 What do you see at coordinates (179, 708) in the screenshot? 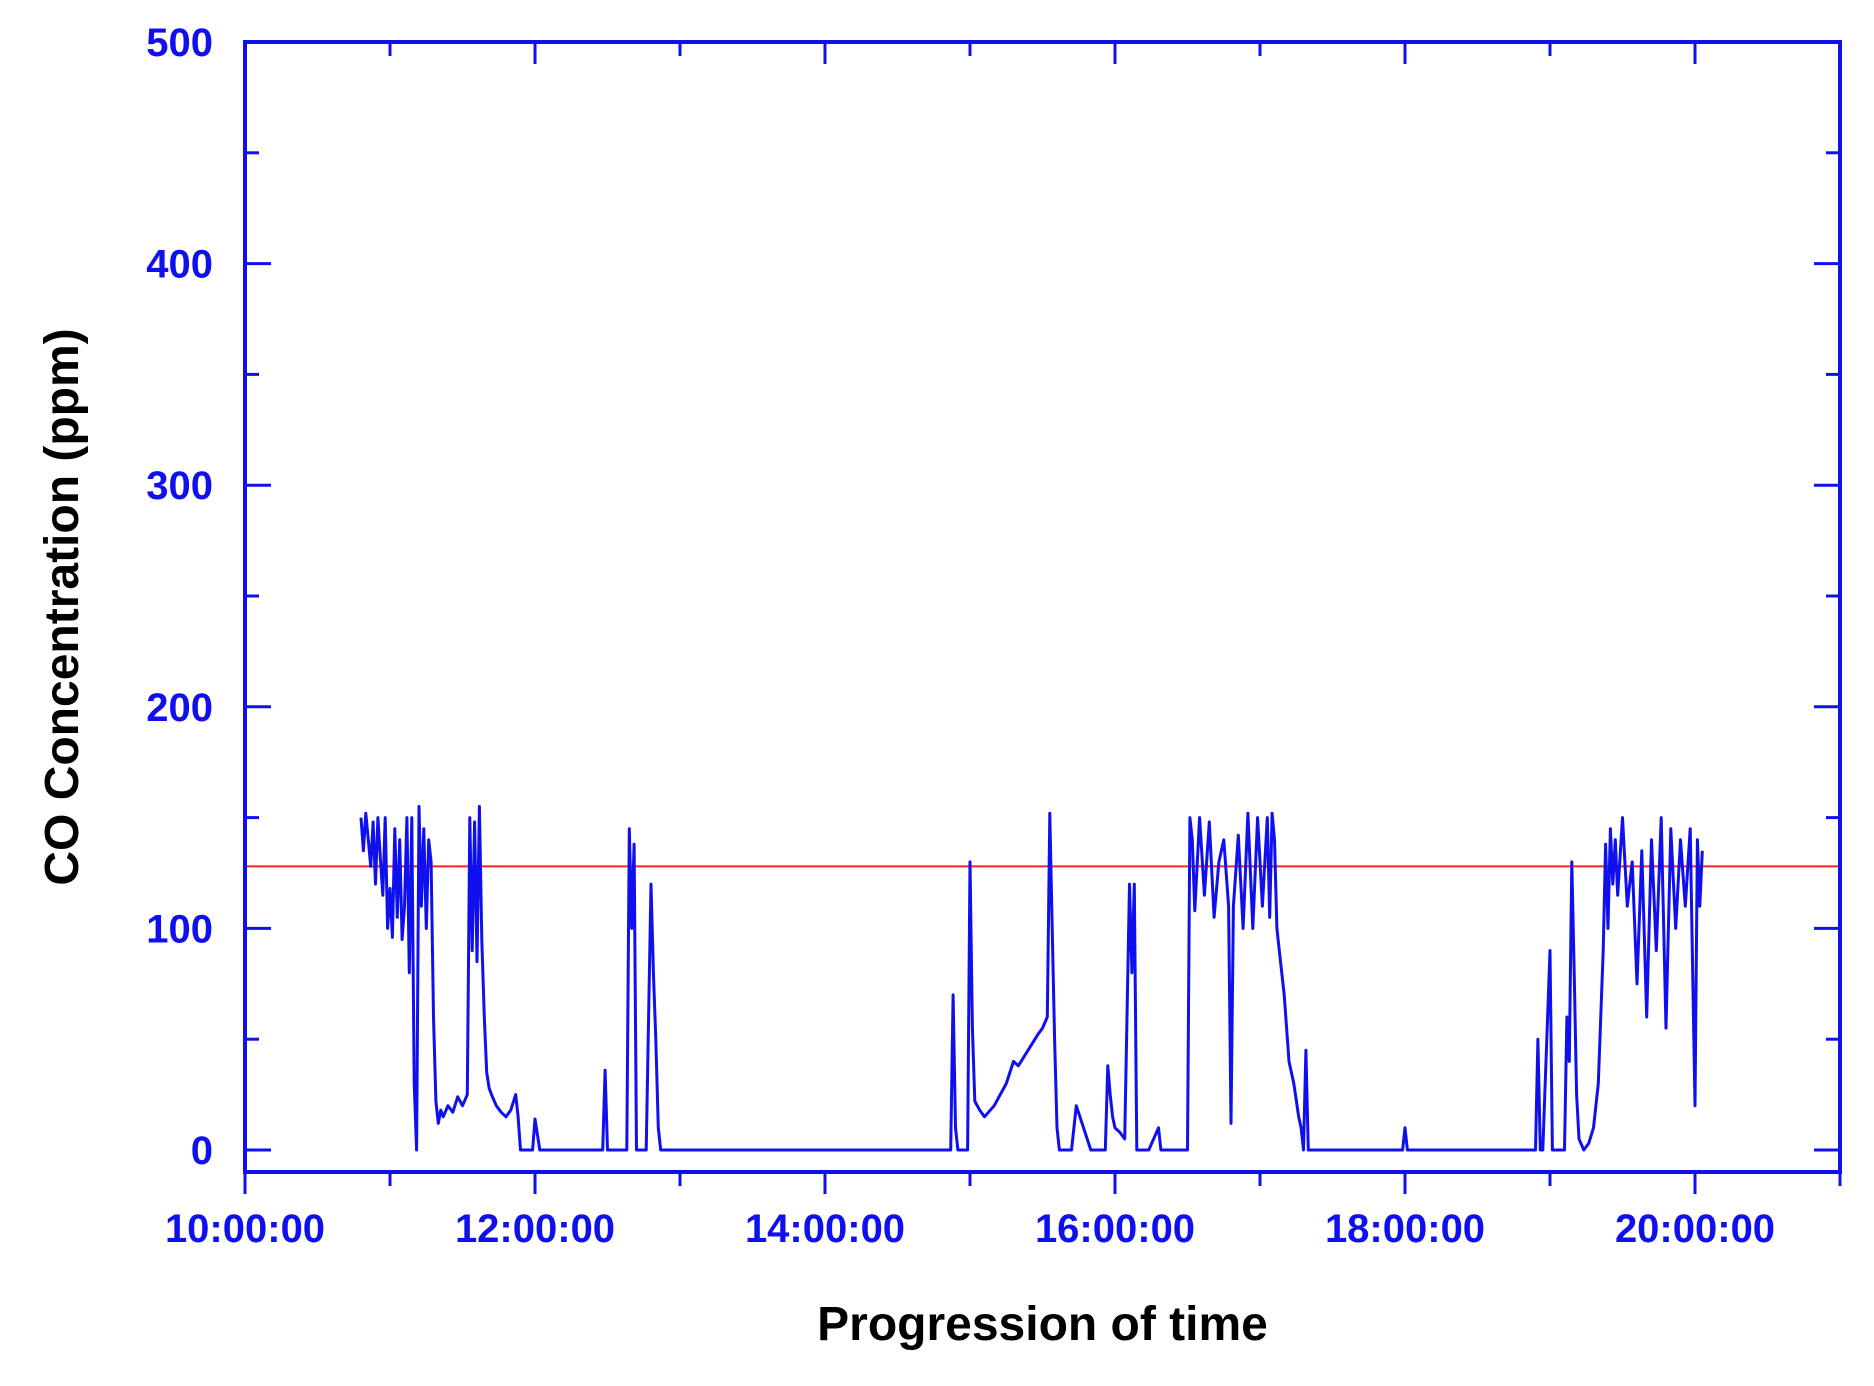
I see `y-tick-label: 200` at bounding box center [179, 708].